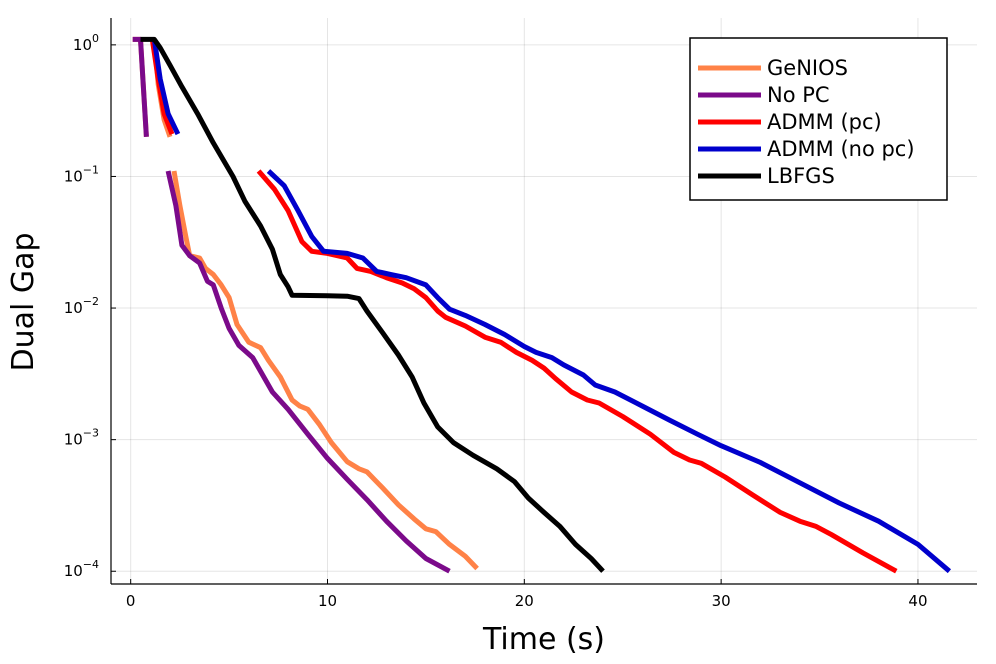  I want to click on x-tick-label: 40, so click(917, 601).